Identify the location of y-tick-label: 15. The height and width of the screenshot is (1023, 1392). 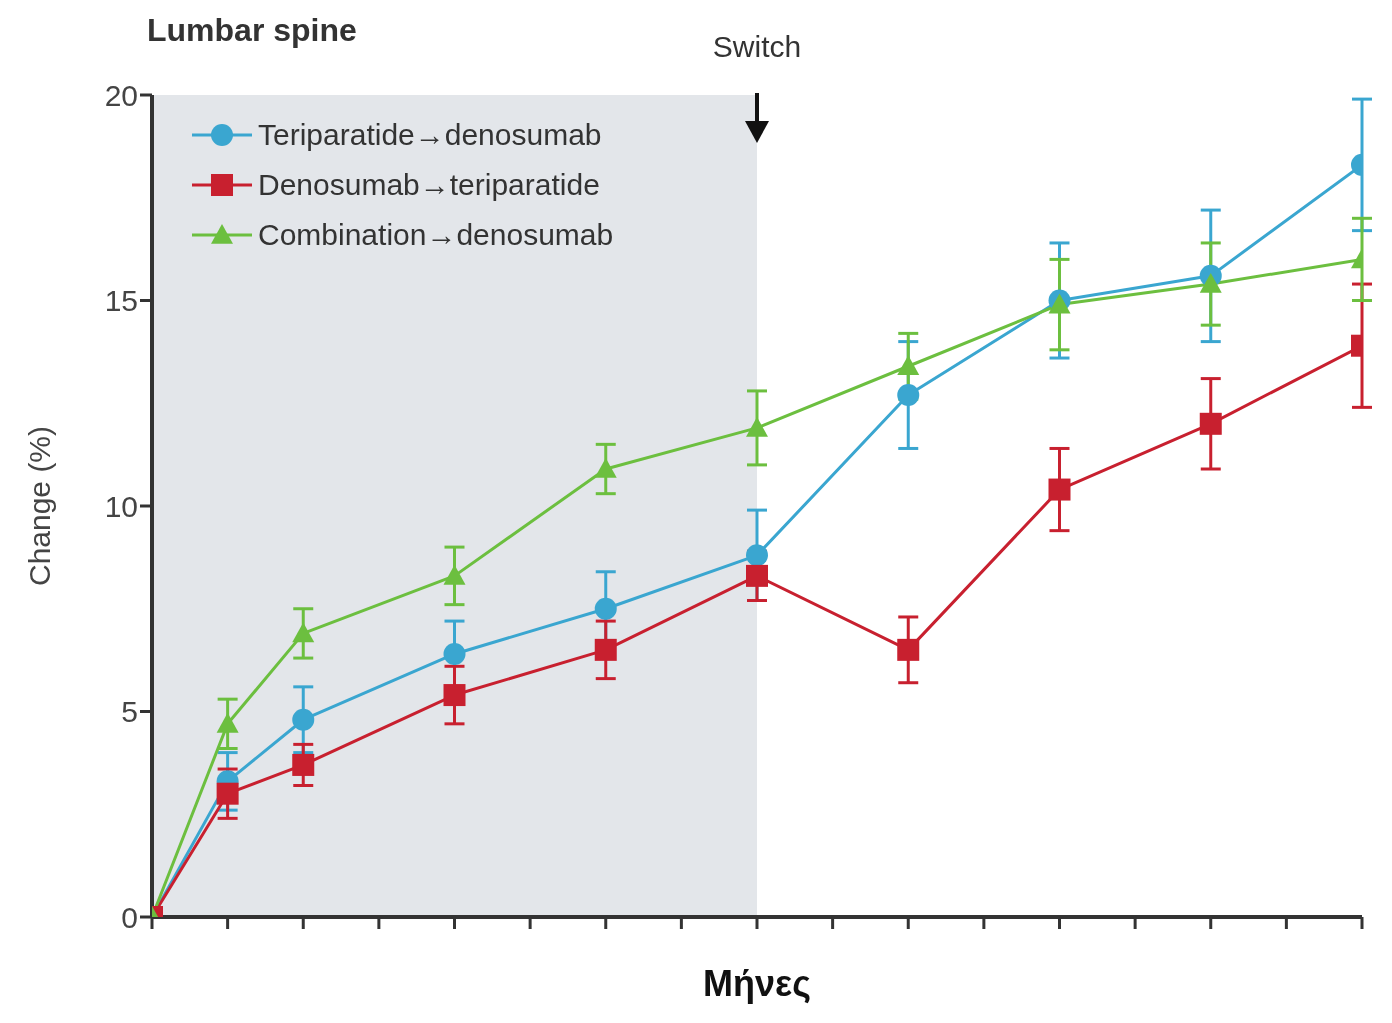
(121, 301).